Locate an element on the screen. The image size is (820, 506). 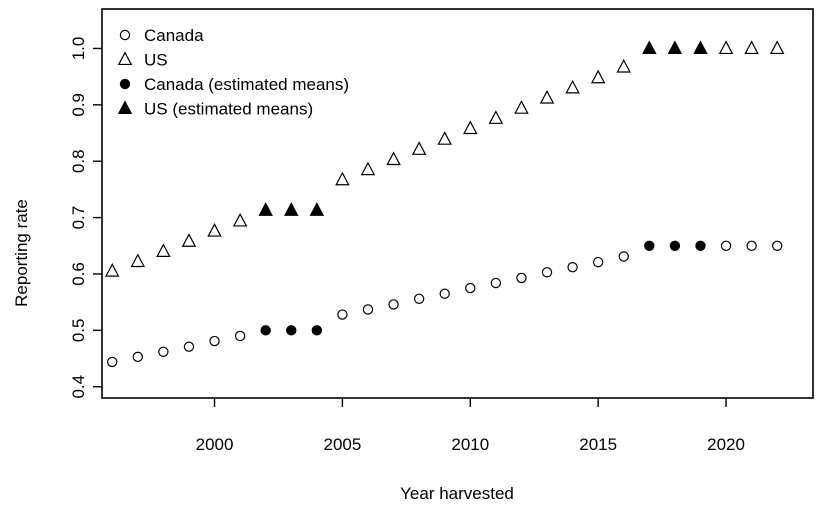
x-tick-label: 2005 is located at coordinates (342, 444).